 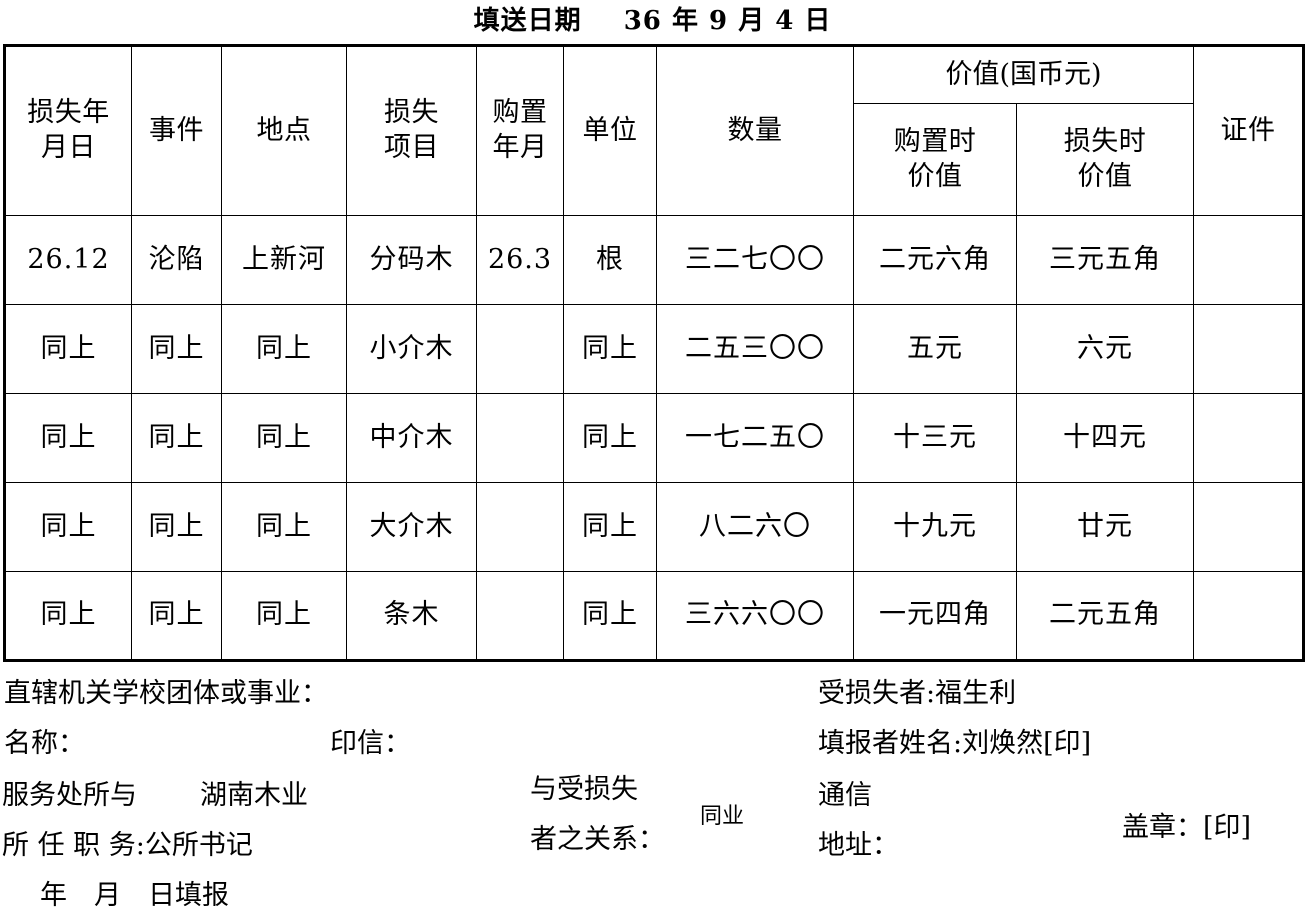 What do you see at coordinates (198, 845) in the screenshot?
I see `footer-position-value: 公所书记` at bounding box center [198, 845].